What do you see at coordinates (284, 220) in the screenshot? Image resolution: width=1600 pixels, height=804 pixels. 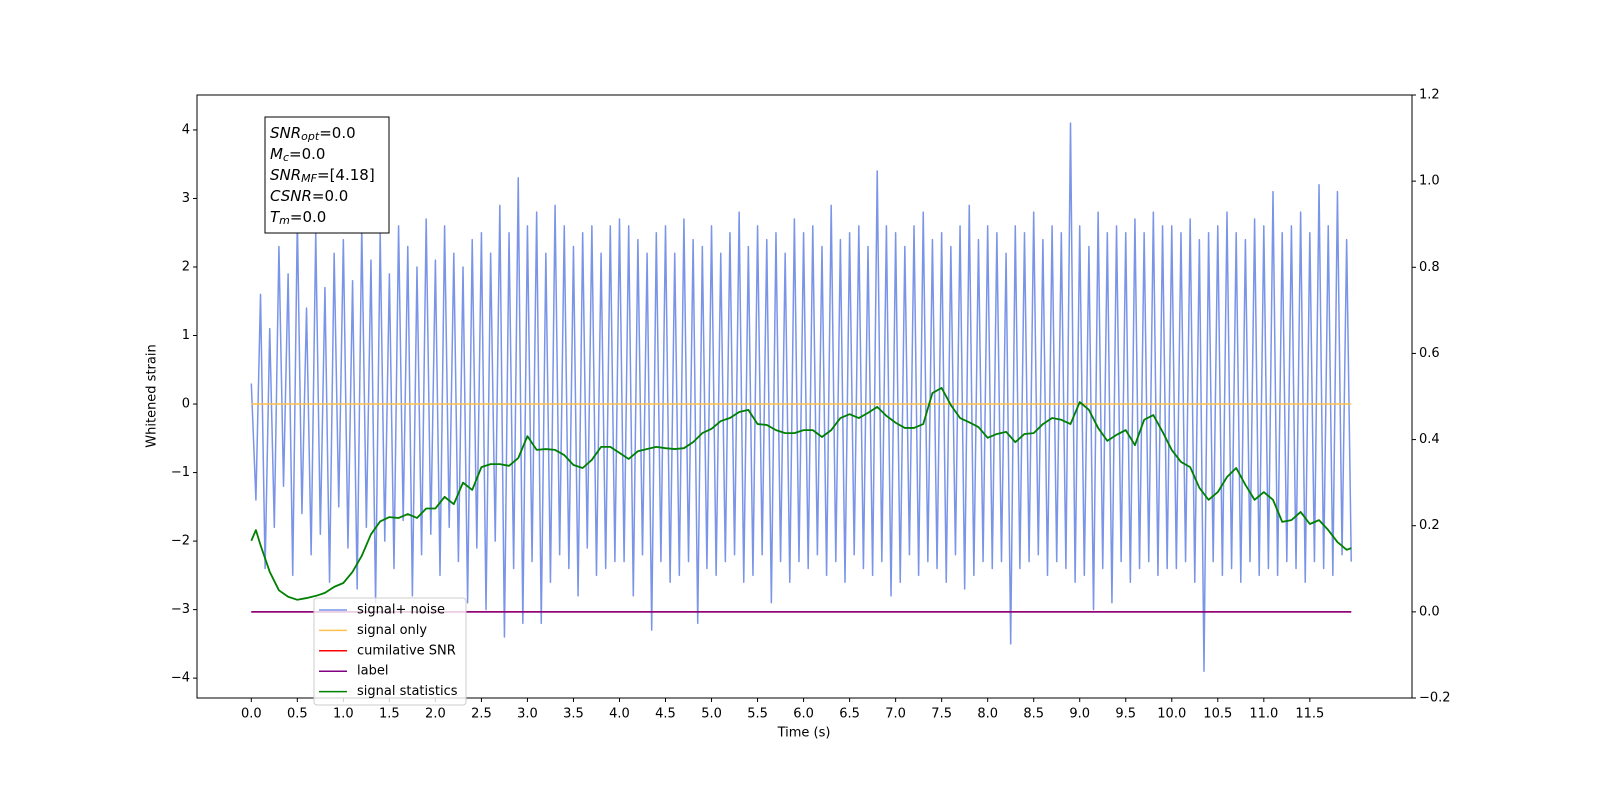 I see `annotation-subscript: m` at bounding box center [284, 220].